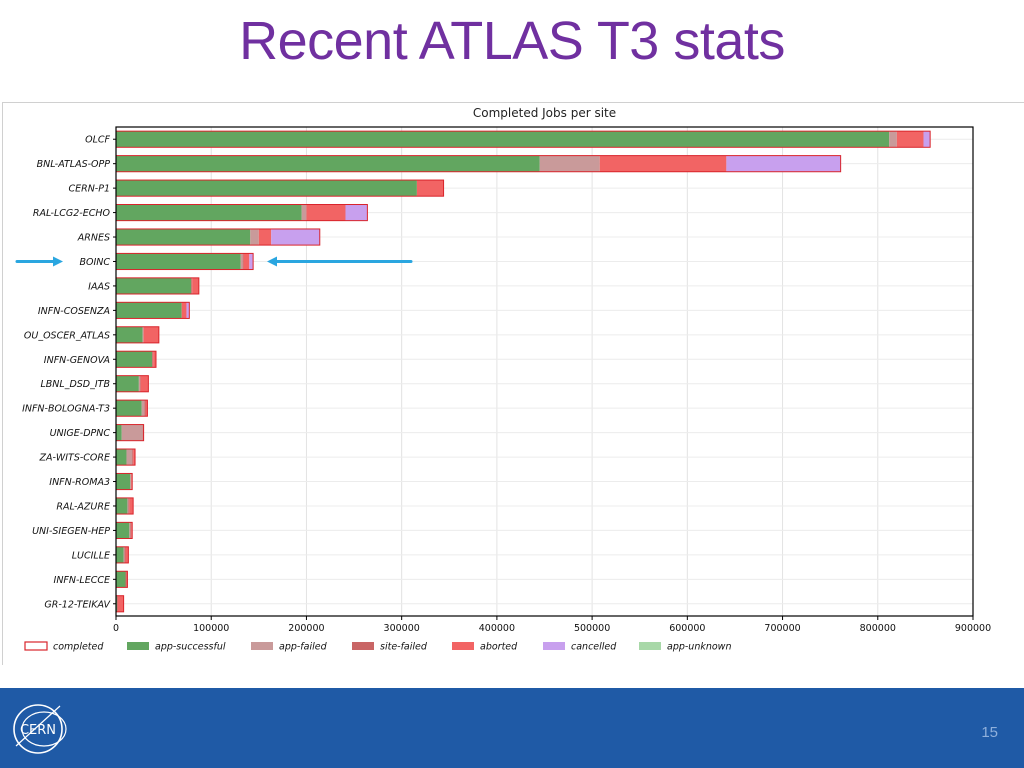 The width and height of the screenshot is (1024, 768). Describe the element at coordinates (463, 646) in the screenshot. I see `legend-swatch-aborted` at that location.